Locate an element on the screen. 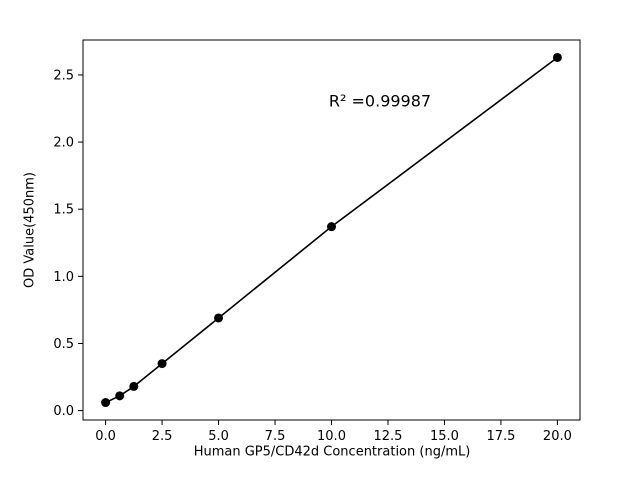  x-tick-label: 0.0 is located at coordinates (105, 436).